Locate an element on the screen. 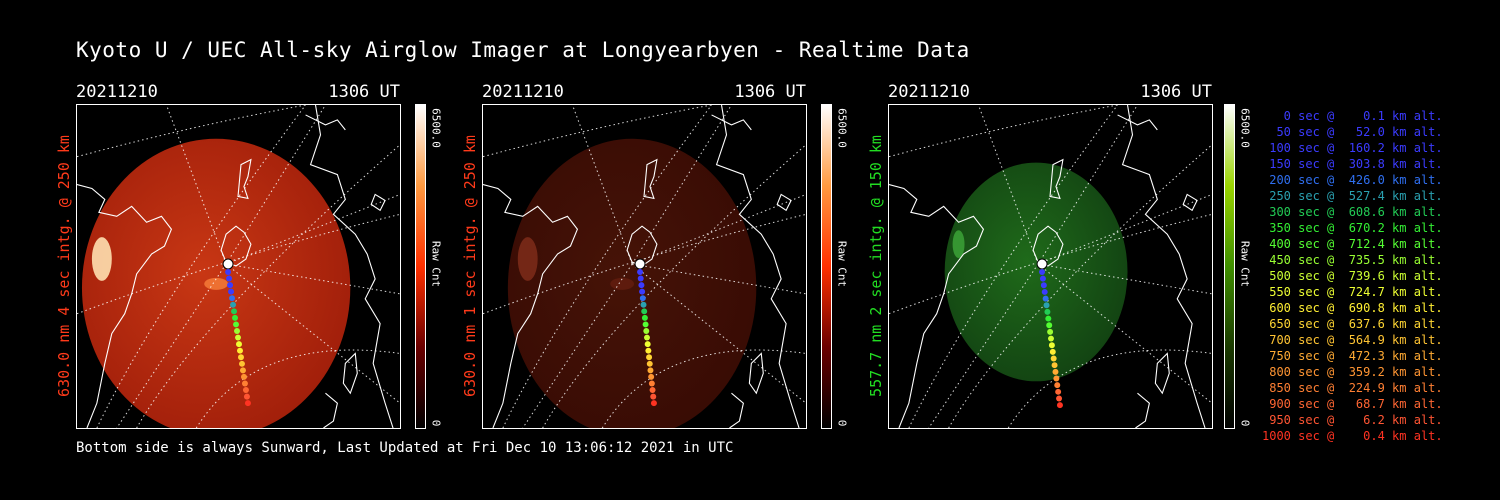 The height and width of the screenshot is (500, 1500). legend-row: 0 sec @ 0.1 km alt. is located at coordinates (1352, 116).